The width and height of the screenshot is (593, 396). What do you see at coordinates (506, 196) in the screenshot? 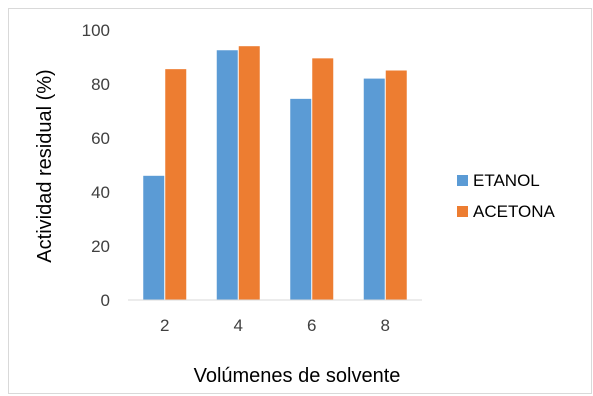
I see `legend: ETANOL ACETONA` at bounding box center [506, 196].